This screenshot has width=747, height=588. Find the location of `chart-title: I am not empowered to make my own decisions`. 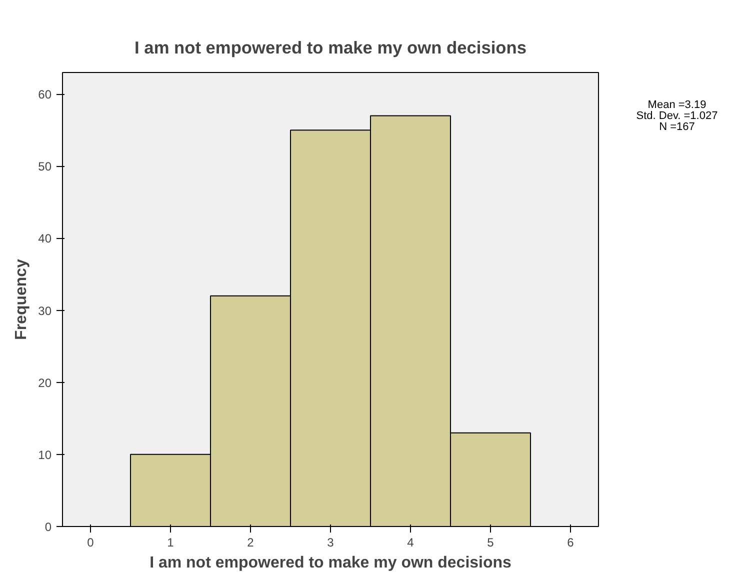

chart-title: I am not empowered to make my own decisions is located at coordinates (330, 48).